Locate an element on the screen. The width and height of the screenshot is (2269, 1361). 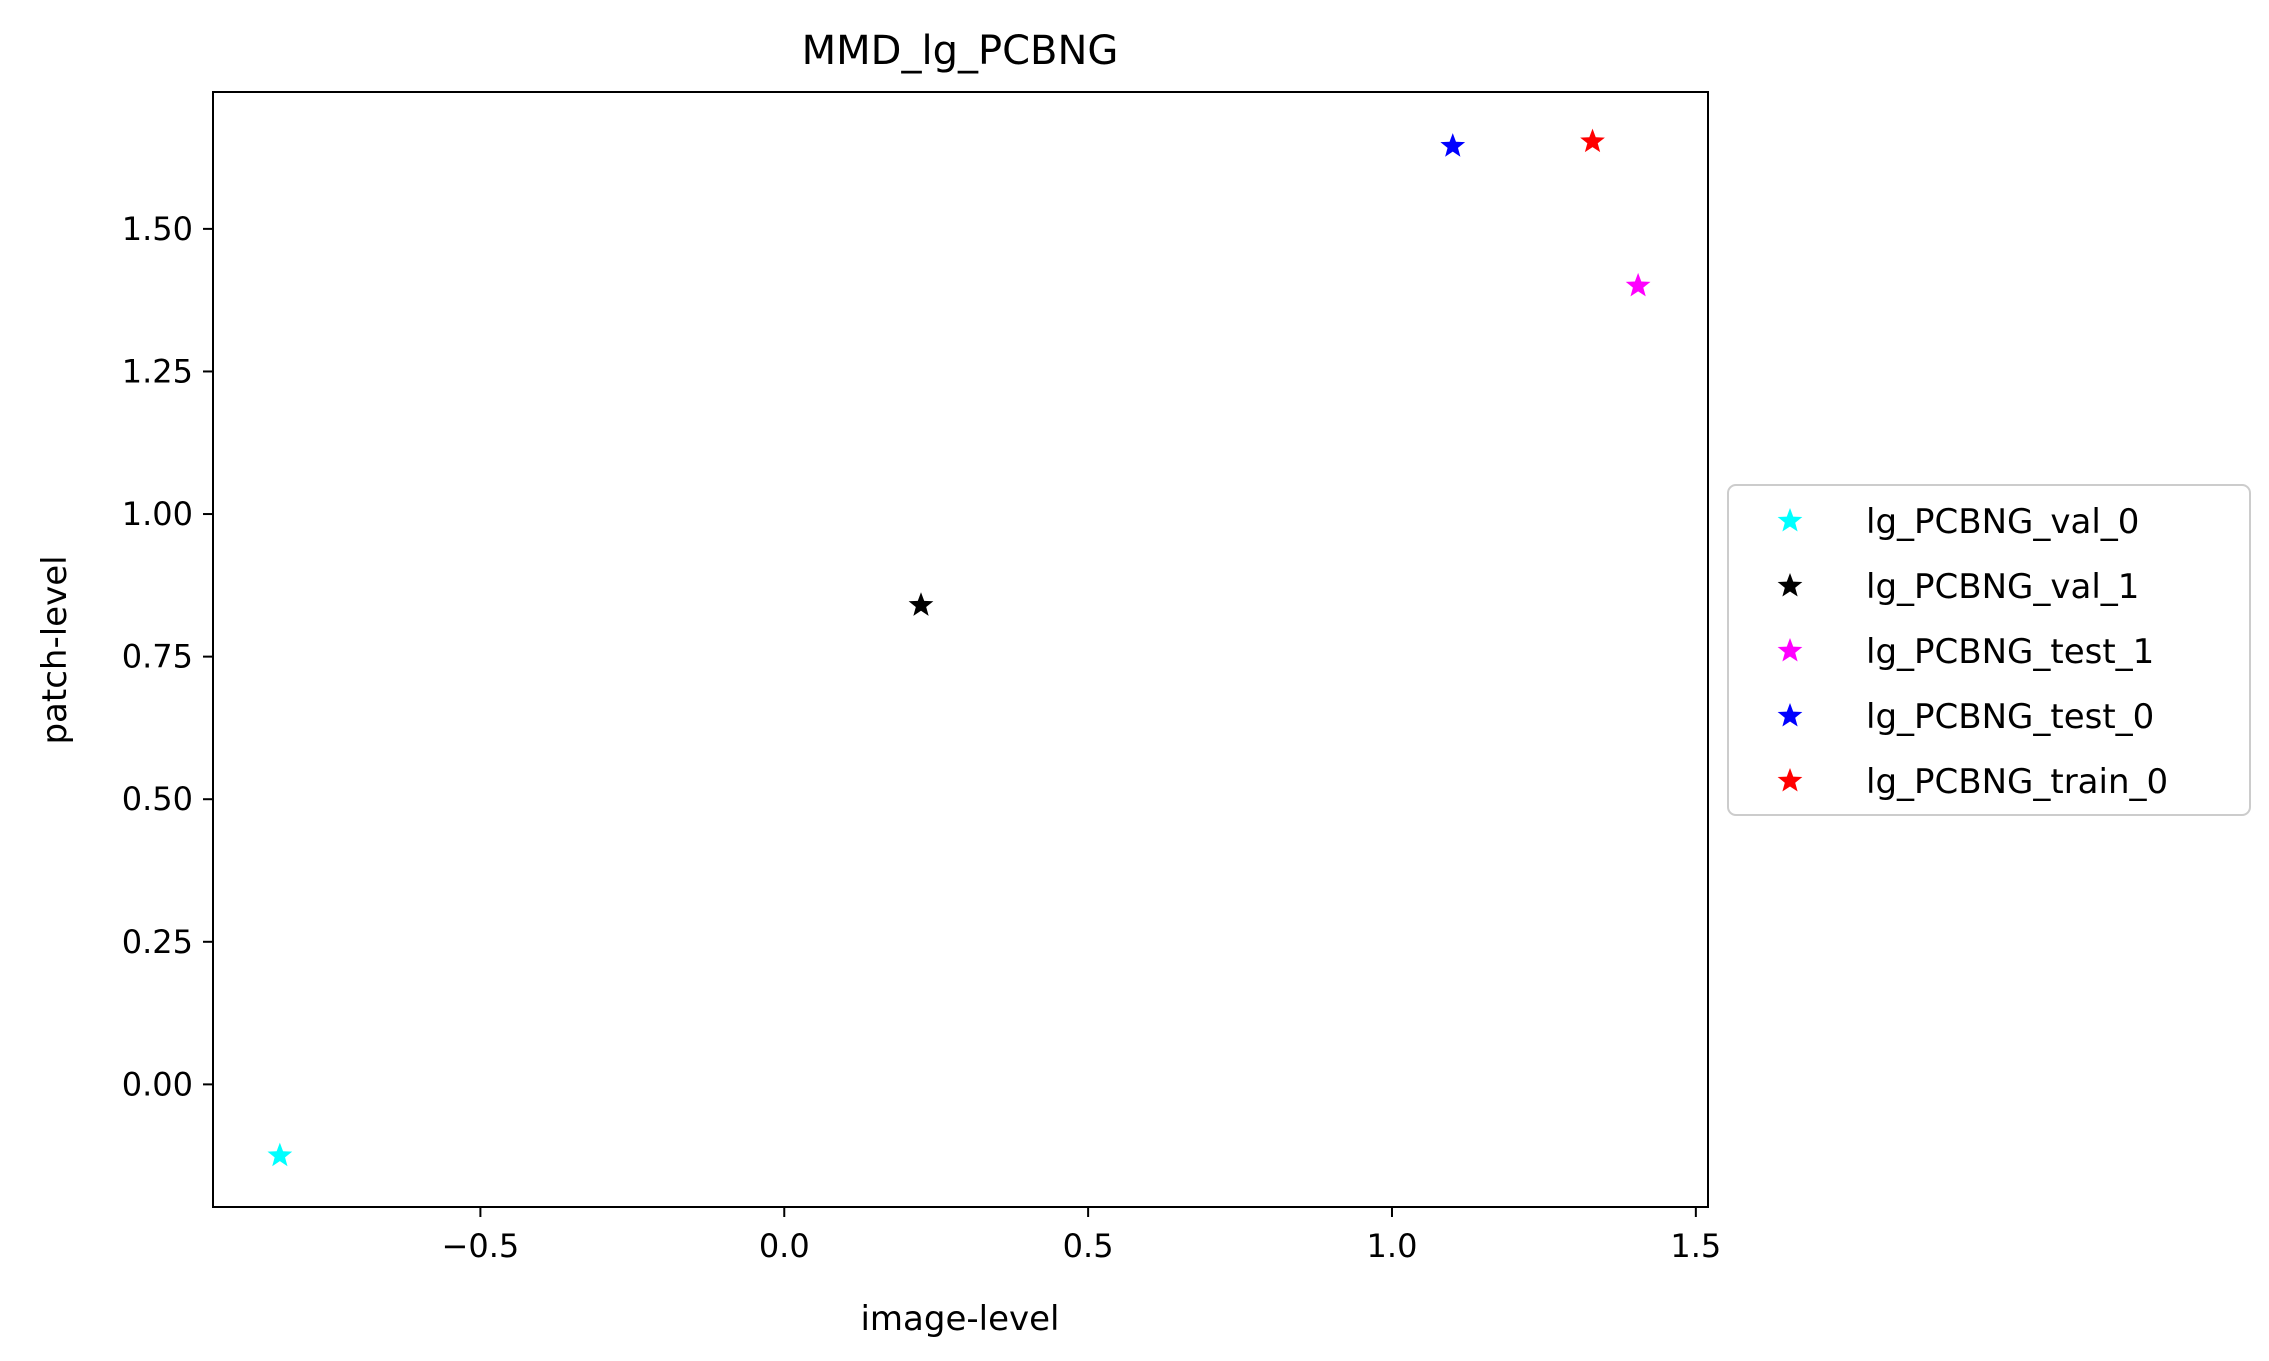
legend-entry-label: lg_PCBNG_train_0 is located at coordinates (2017, 782).